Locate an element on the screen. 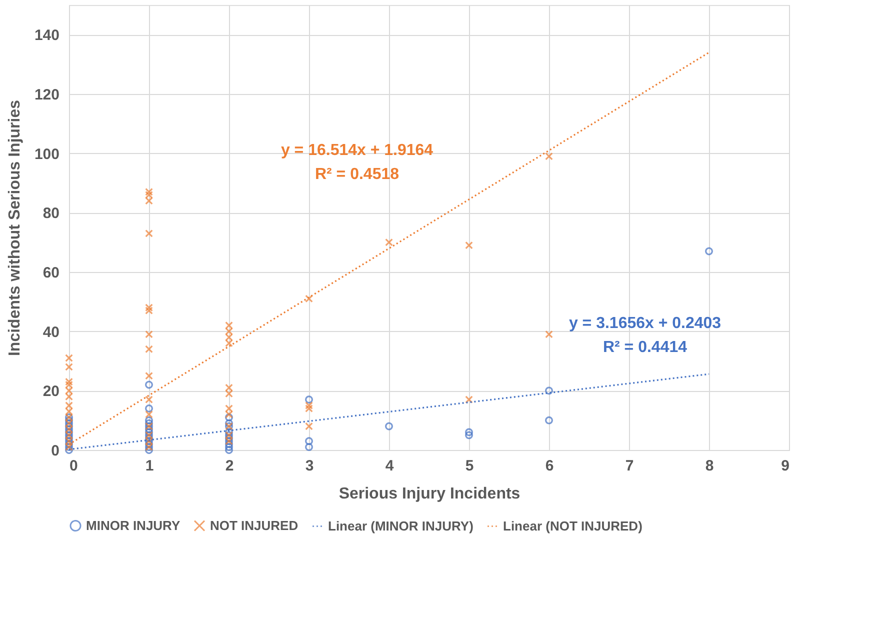  legend-label: MINOR INJURY is located at coordinates (133, 525).